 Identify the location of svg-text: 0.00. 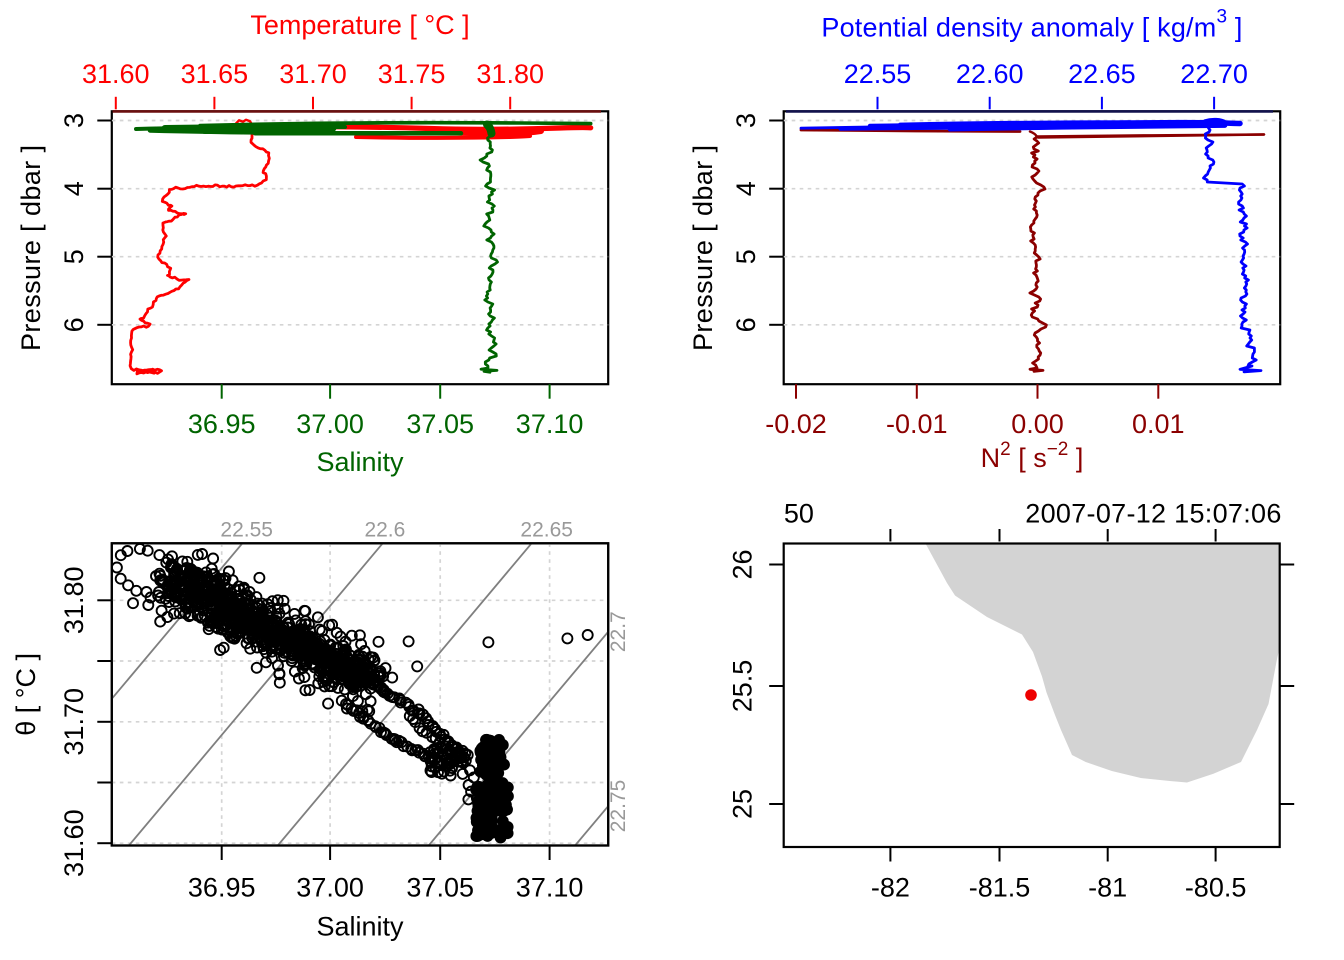
(1037, 424).